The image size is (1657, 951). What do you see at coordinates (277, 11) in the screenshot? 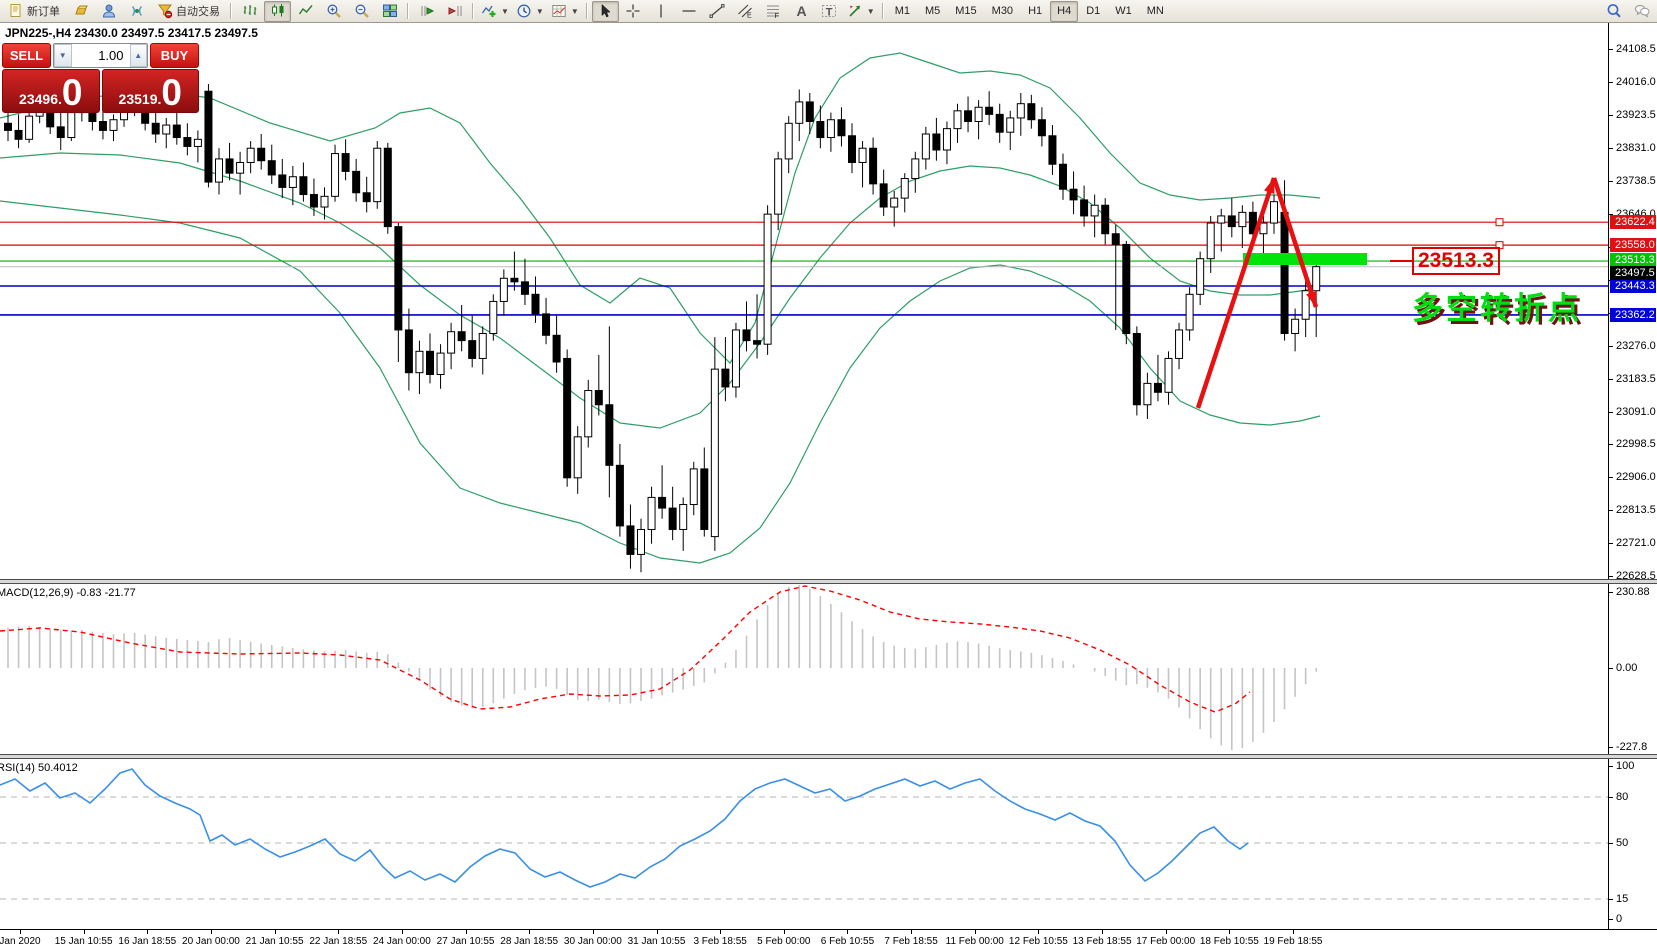
I see `candlestick-chart-button` at bounding box center [277, 11].